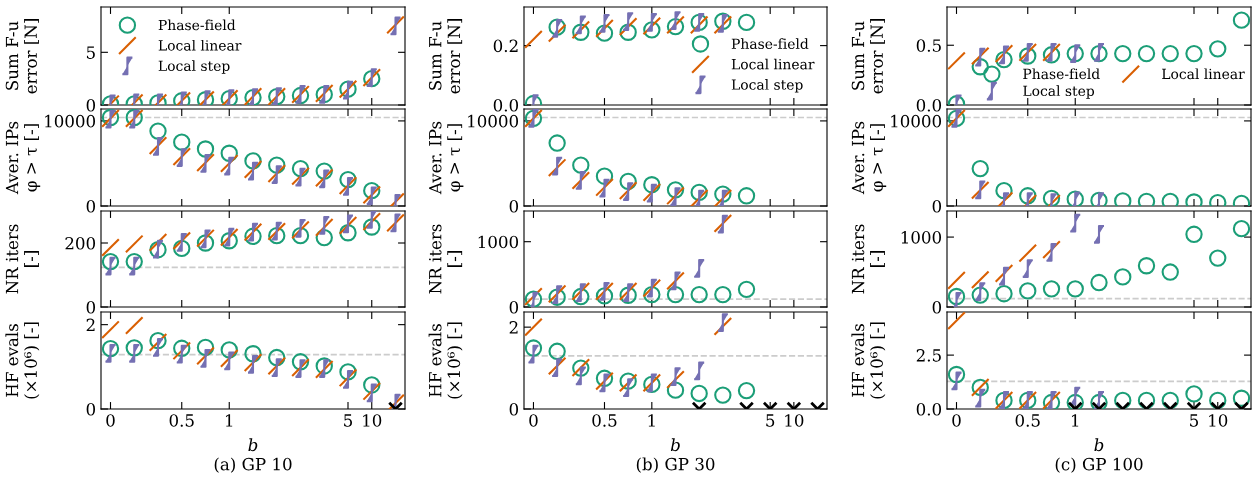 This screenshot has width=1257, height=493. Describe the element at coordinates (604, 420) in the screenshot. I see `x-tick-label: 0.5` at that location.